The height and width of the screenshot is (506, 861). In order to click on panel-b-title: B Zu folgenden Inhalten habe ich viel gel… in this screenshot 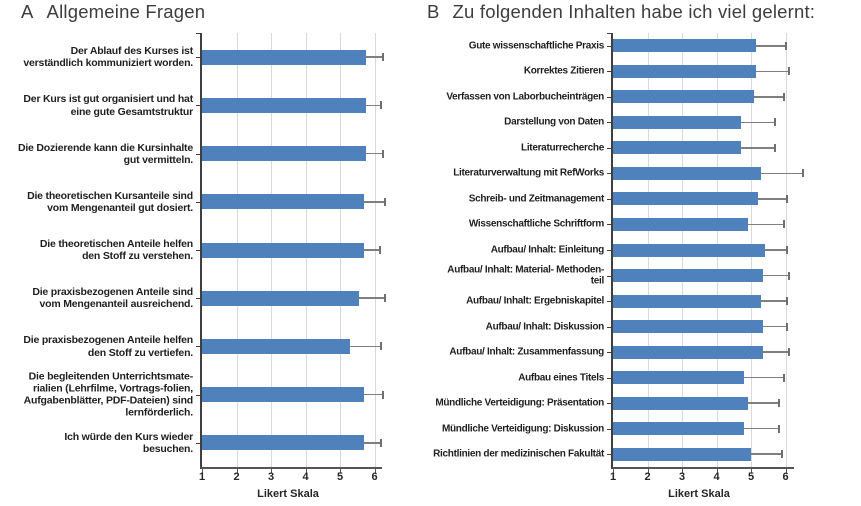, I will do `click(621, 12)`.